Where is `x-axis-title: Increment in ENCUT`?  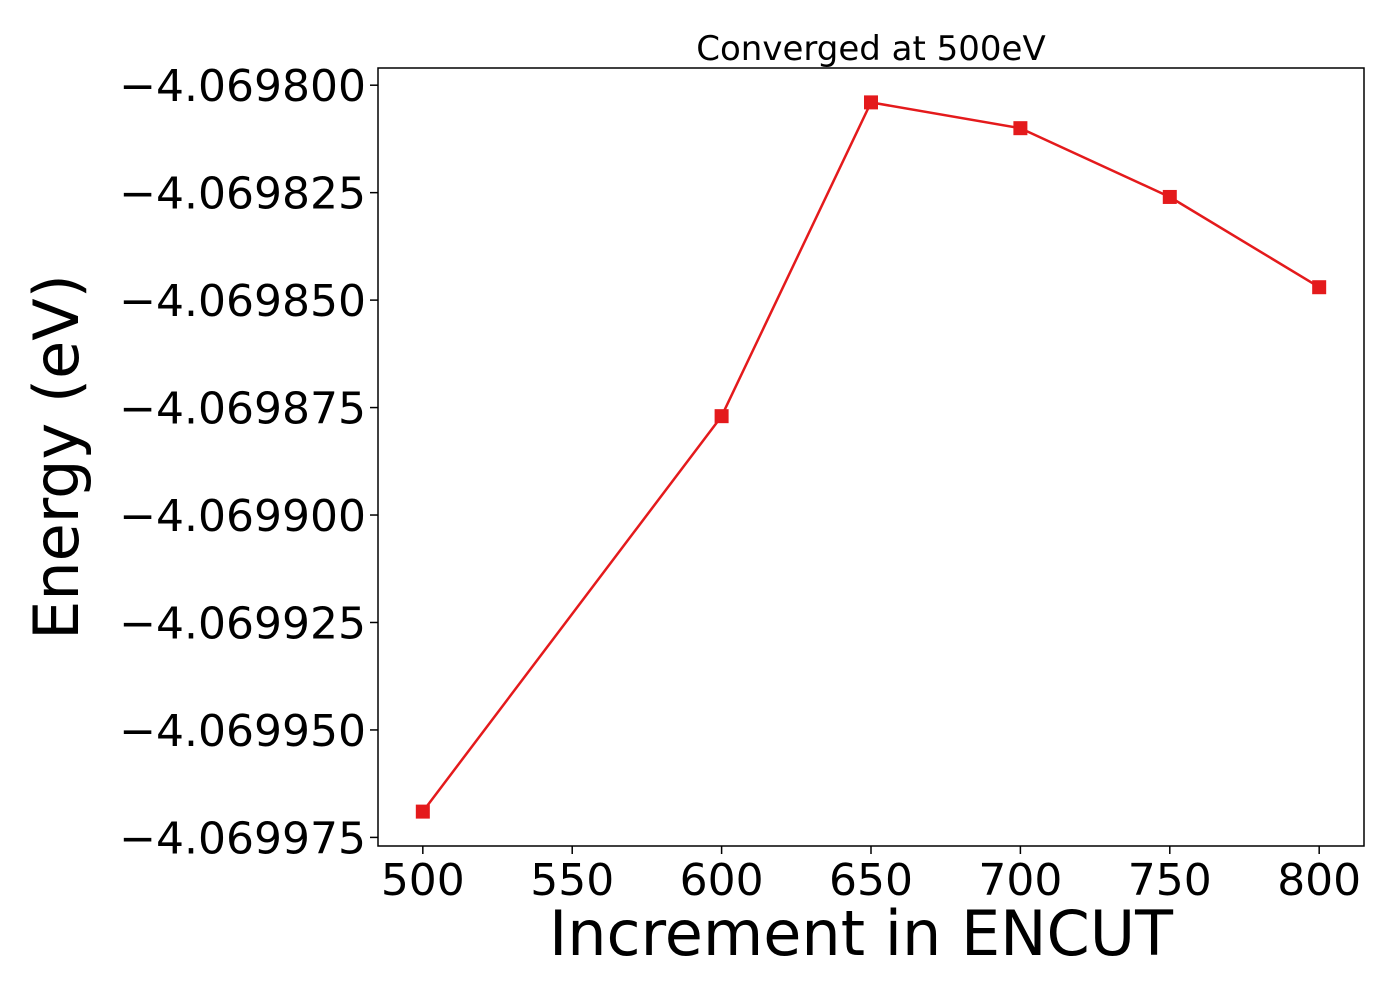
x-axis-title: Increment in ENCUT is located at coordinates (861, 933).